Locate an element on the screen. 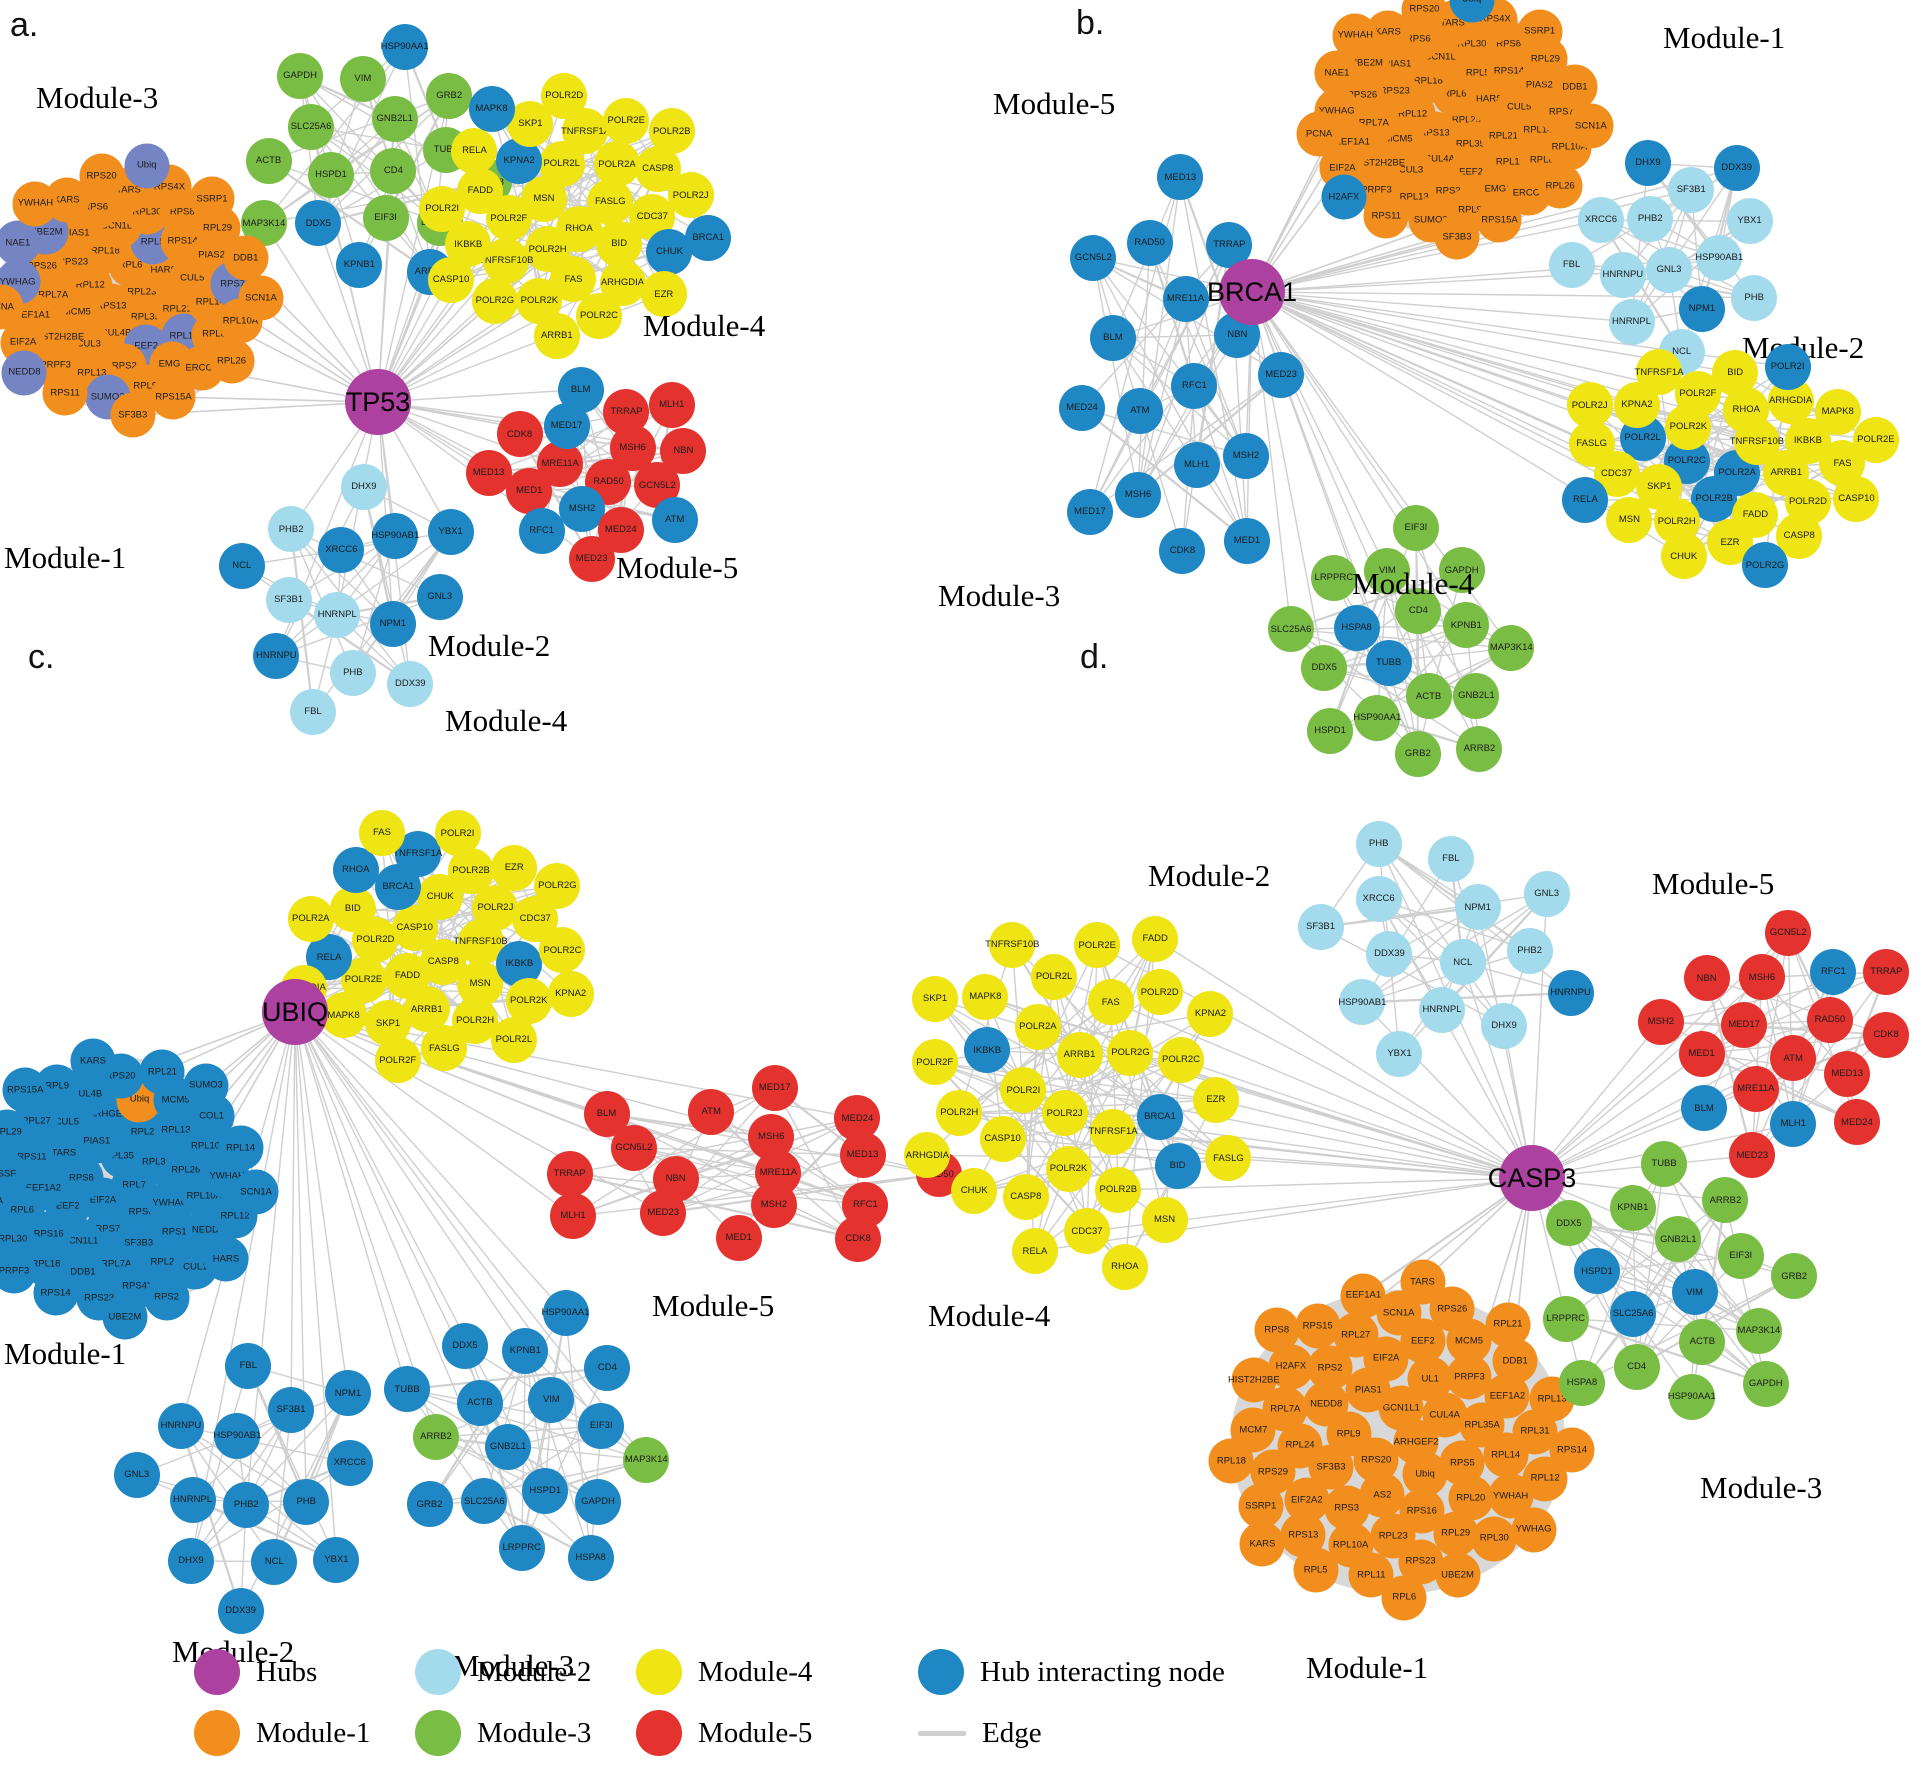 The image size is (1923, 1775). node-CD4: CD4 is located at coordinates (393, 171).